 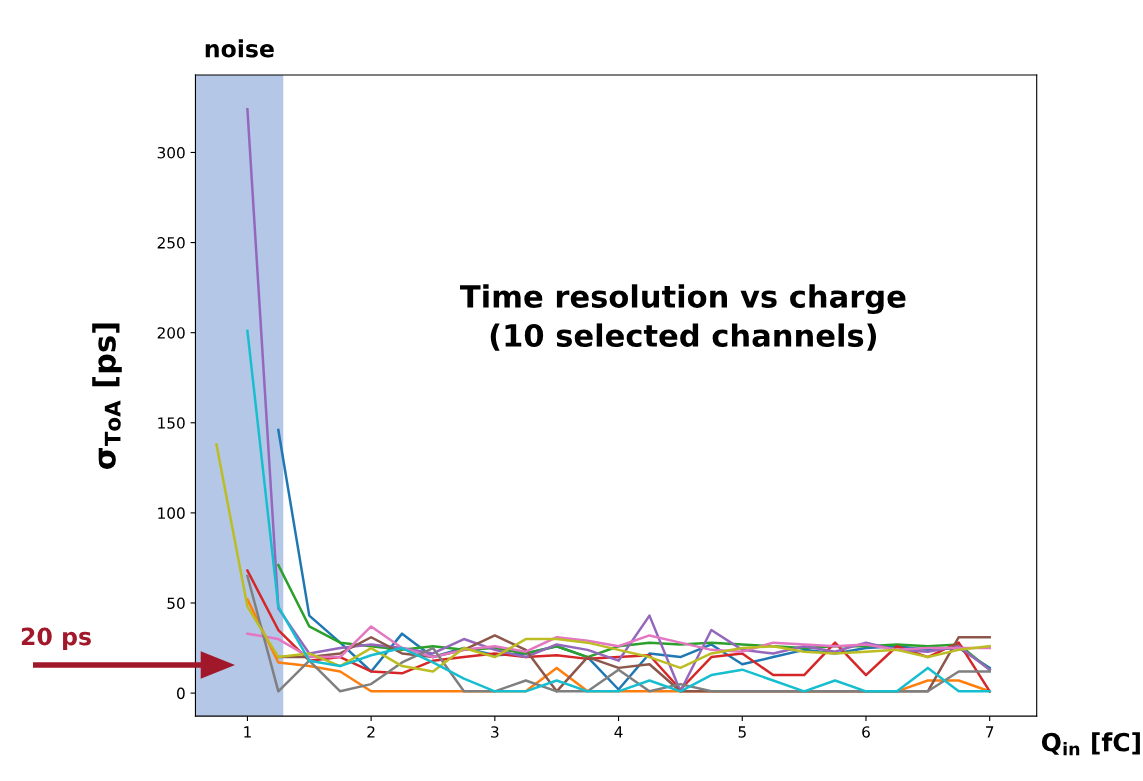 I want to click on y-tick-label: 150, so click(x=171, y=423).